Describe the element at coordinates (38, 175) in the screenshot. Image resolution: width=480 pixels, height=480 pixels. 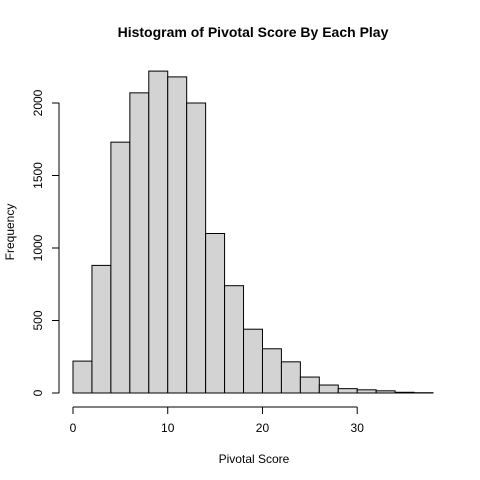
I see `y-tick-label: 1500` at that location.